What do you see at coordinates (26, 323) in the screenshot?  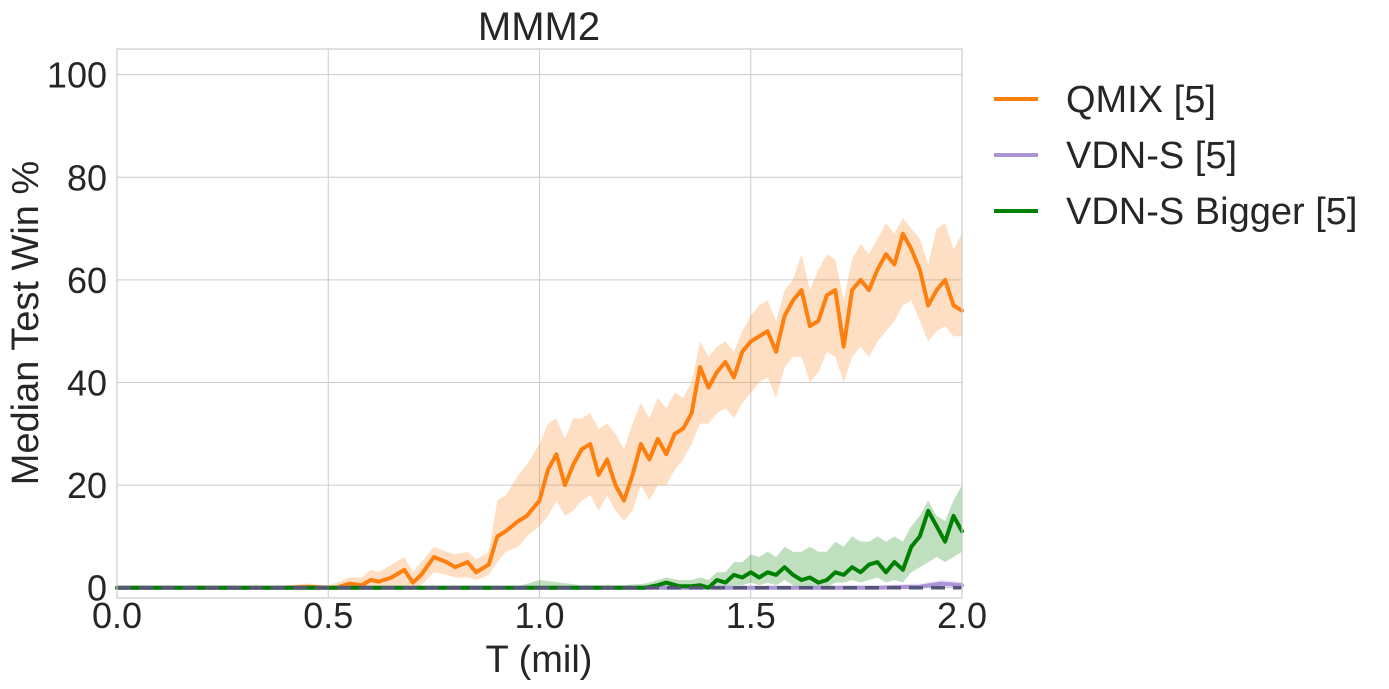 I see `y-axis-label: Median Test Win %` at bounding box center [26, 323].